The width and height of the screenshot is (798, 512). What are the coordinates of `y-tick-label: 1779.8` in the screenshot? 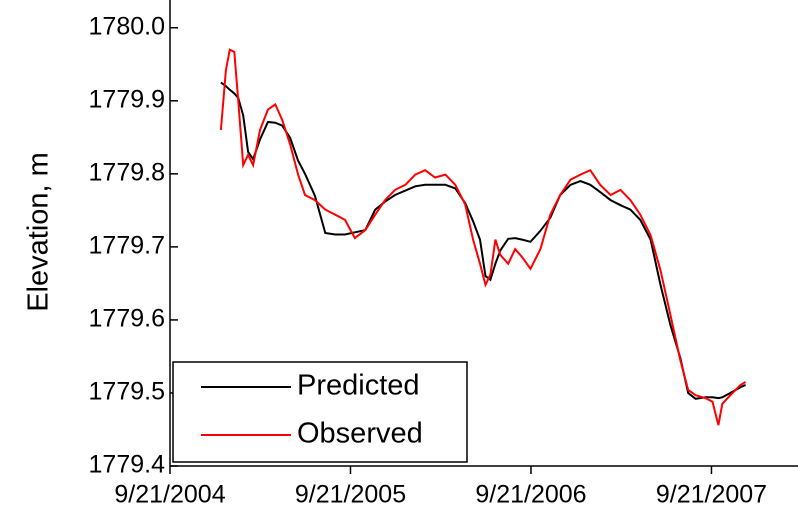 It's located at (127, 172).